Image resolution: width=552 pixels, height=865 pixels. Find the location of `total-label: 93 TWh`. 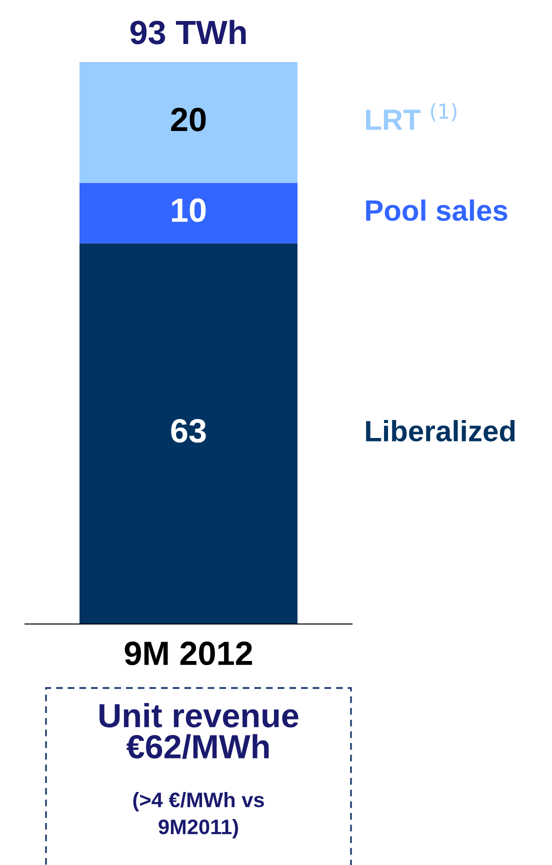

total-label: 93 TWh is located at coordinates (188, 32).